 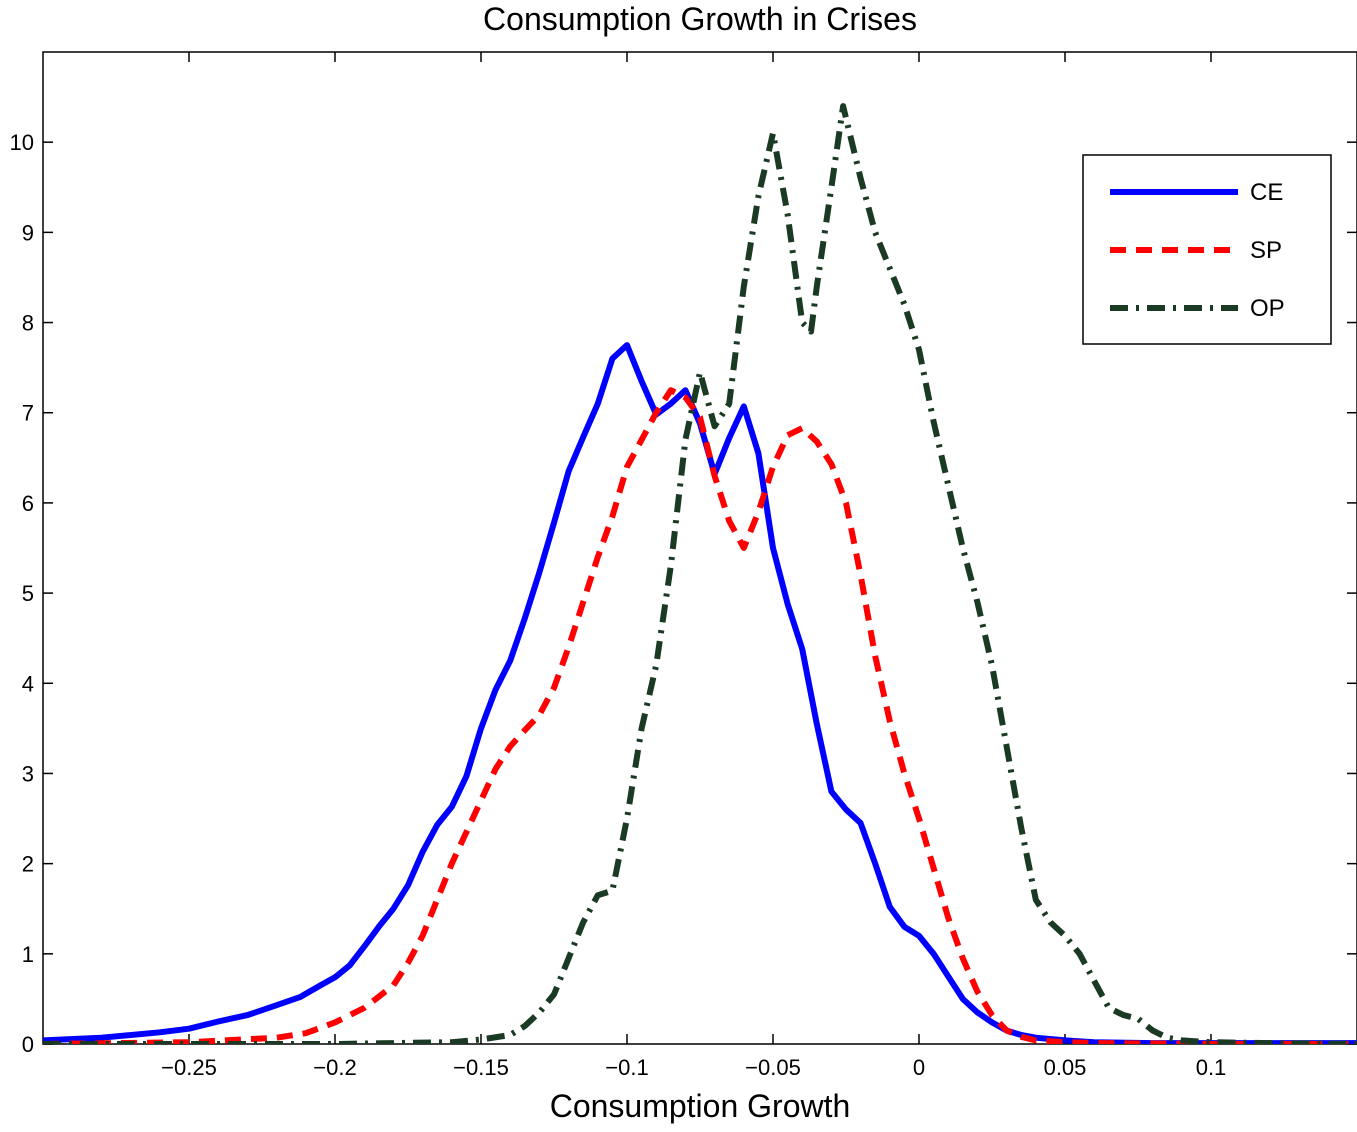 I want to click on legend-label: SP, so click(x=1266, y=250).